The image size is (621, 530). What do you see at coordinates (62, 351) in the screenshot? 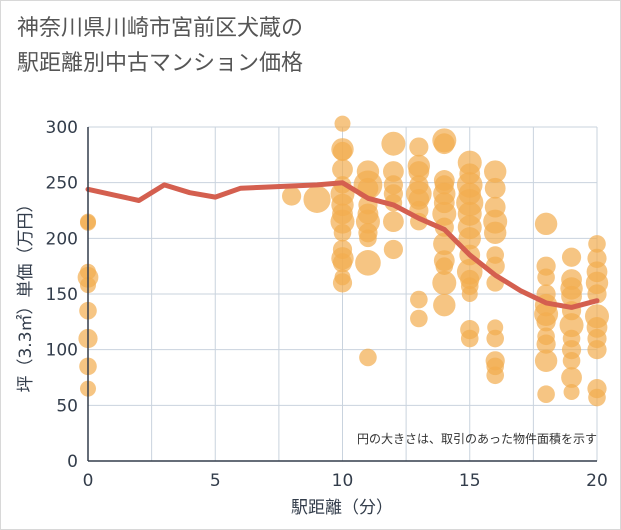
I see `y-tick-label: 100` at bounding box center [62, 351].